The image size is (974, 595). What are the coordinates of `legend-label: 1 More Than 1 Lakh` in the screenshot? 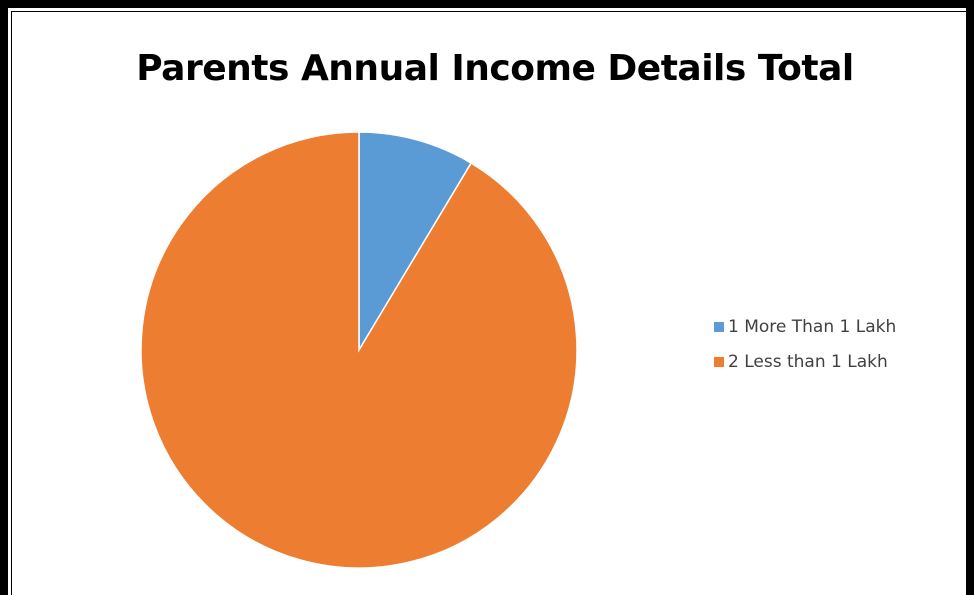 It's located at (812, 327).